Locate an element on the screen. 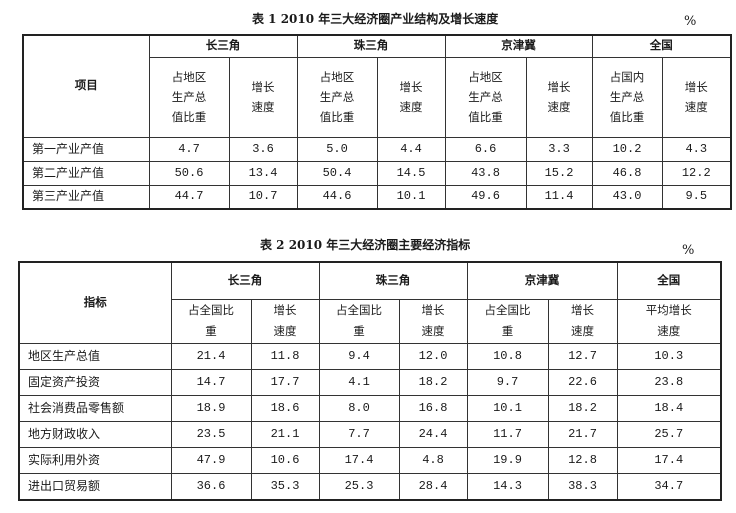  row-label: 固定资产投资 is located at coordinates (95, 383).